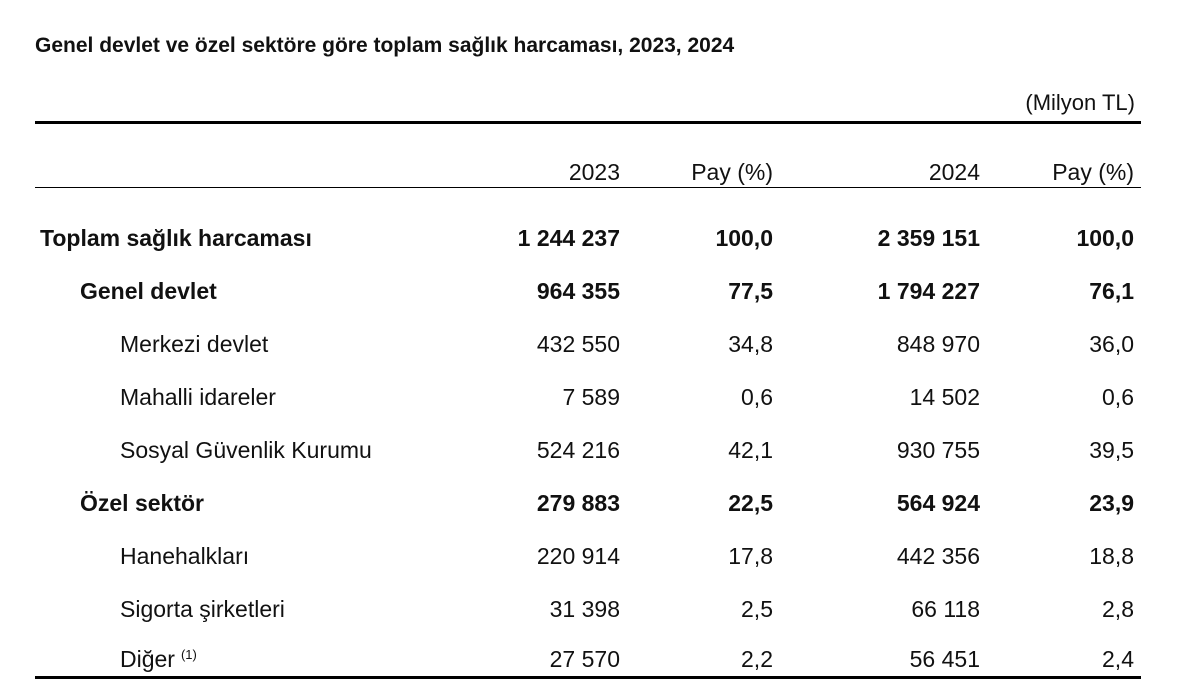 The height and width of the screenshot is (700, 1199). Describe the element at coordinates (750, 291) in the screenshot. I see `table-cell: 77,5` at that location.